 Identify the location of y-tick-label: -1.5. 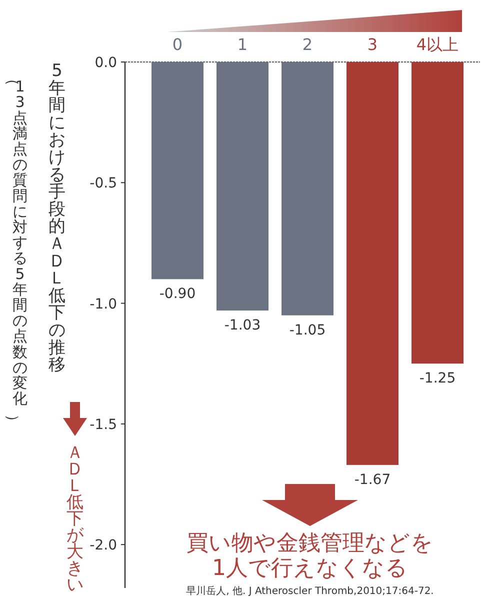
(103, 424).